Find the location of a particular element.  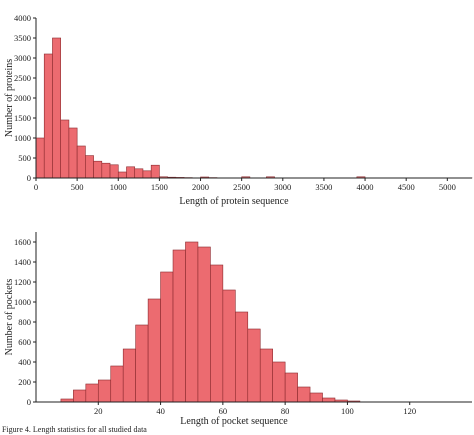

y-axis-label: Number of proteins is located at coordinates (9, 98).